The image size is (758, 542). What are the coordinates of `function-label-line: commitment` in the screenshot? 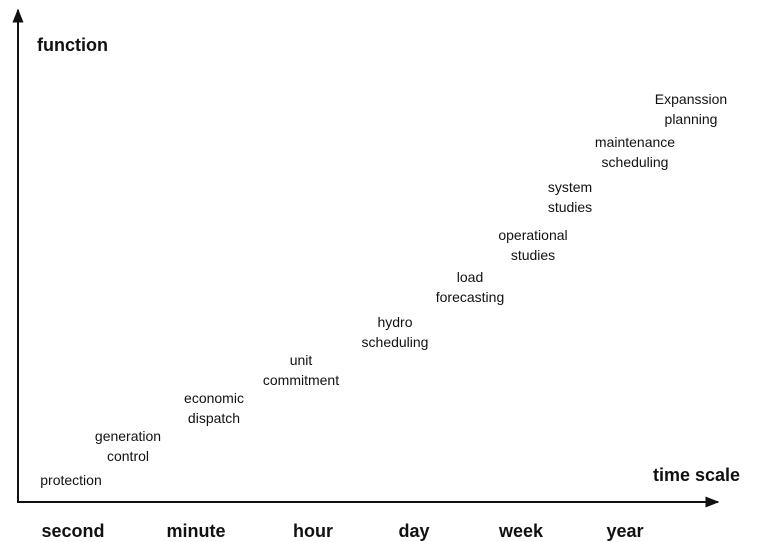 It's located at (301, 380).